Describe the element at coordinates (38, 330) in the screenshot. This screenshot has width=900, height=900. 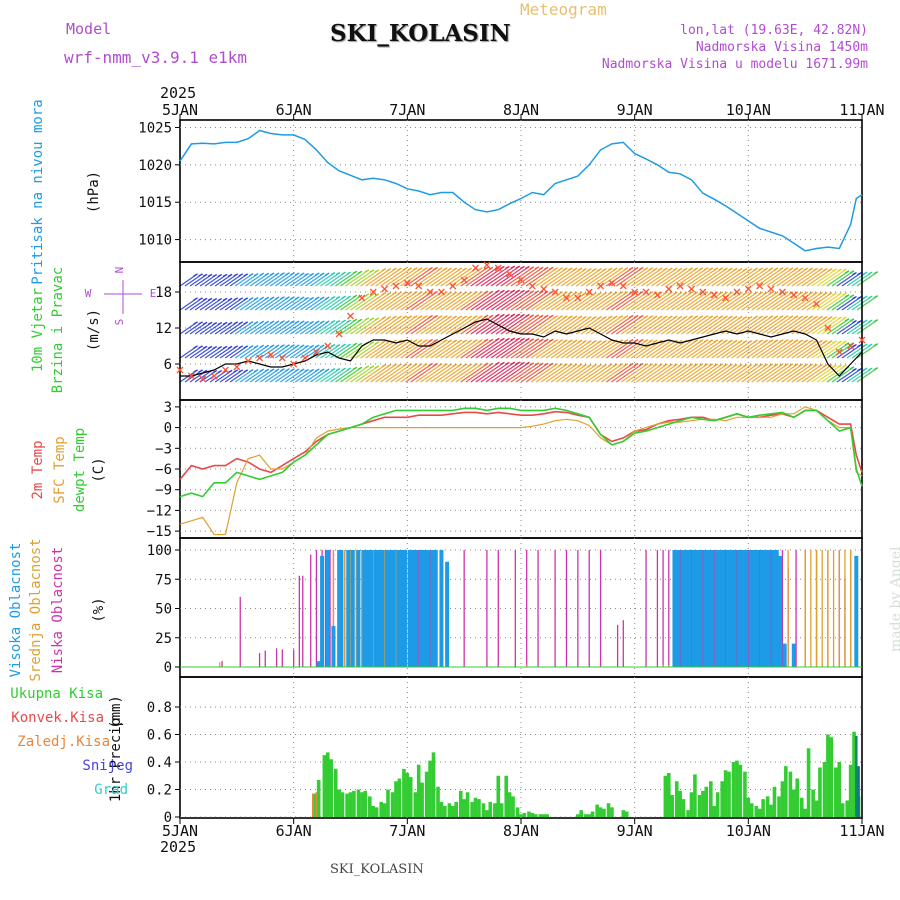
I see `wind-axis-label: 10m Vjetar` at that location.